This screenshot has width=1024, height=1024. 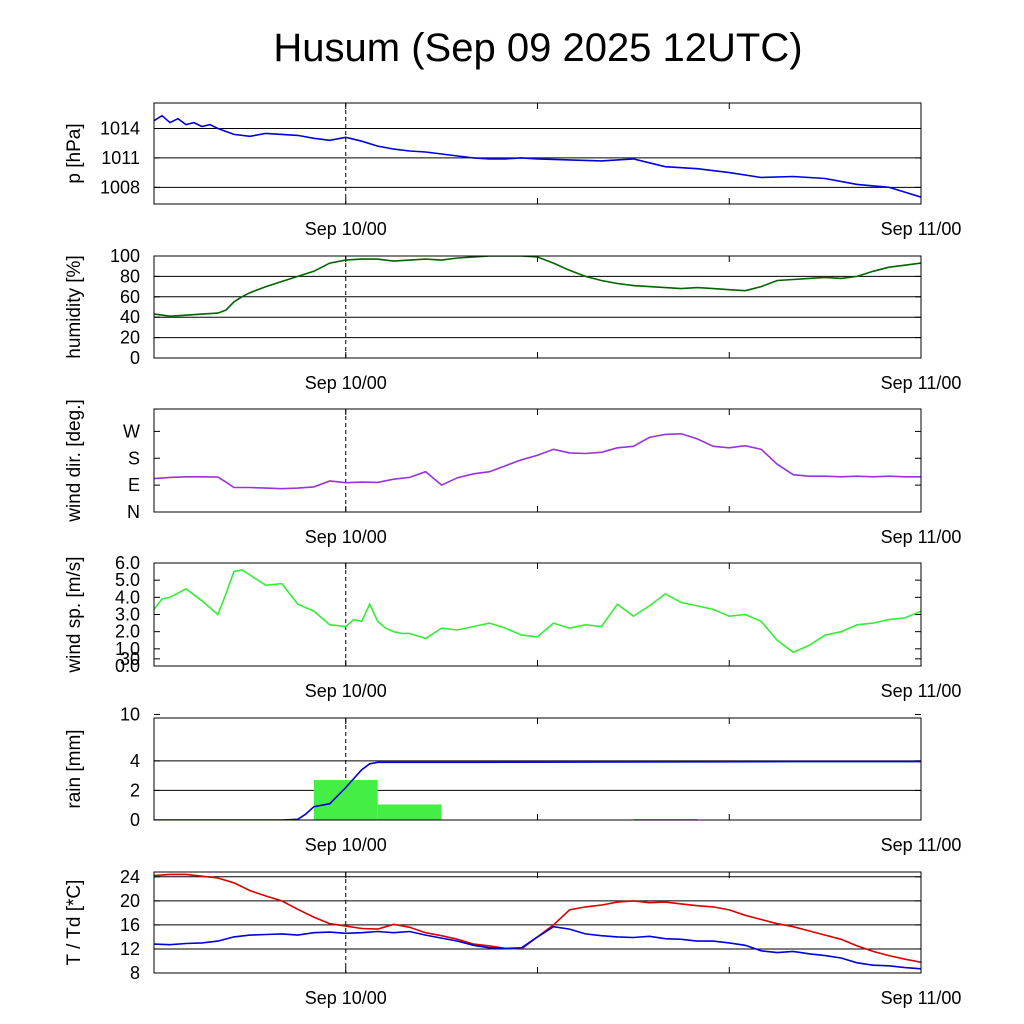 What do you see at coordinates (131, 431) in the screenshot?
I see `y-tick-label: W` at bounding box center [131, 431].